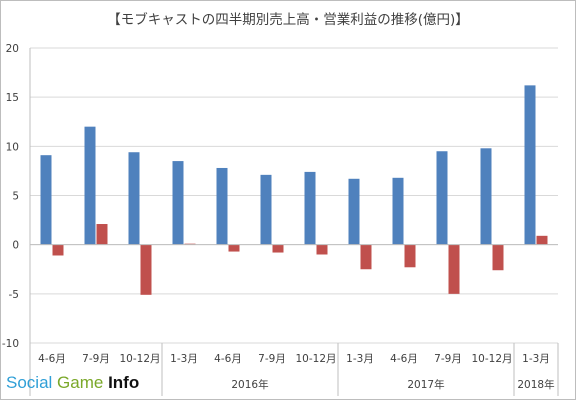  What do you see at coordinates (14, 295) in the screenshot?
I see `y-tick-label: -5` at bounding box center [14, 295].